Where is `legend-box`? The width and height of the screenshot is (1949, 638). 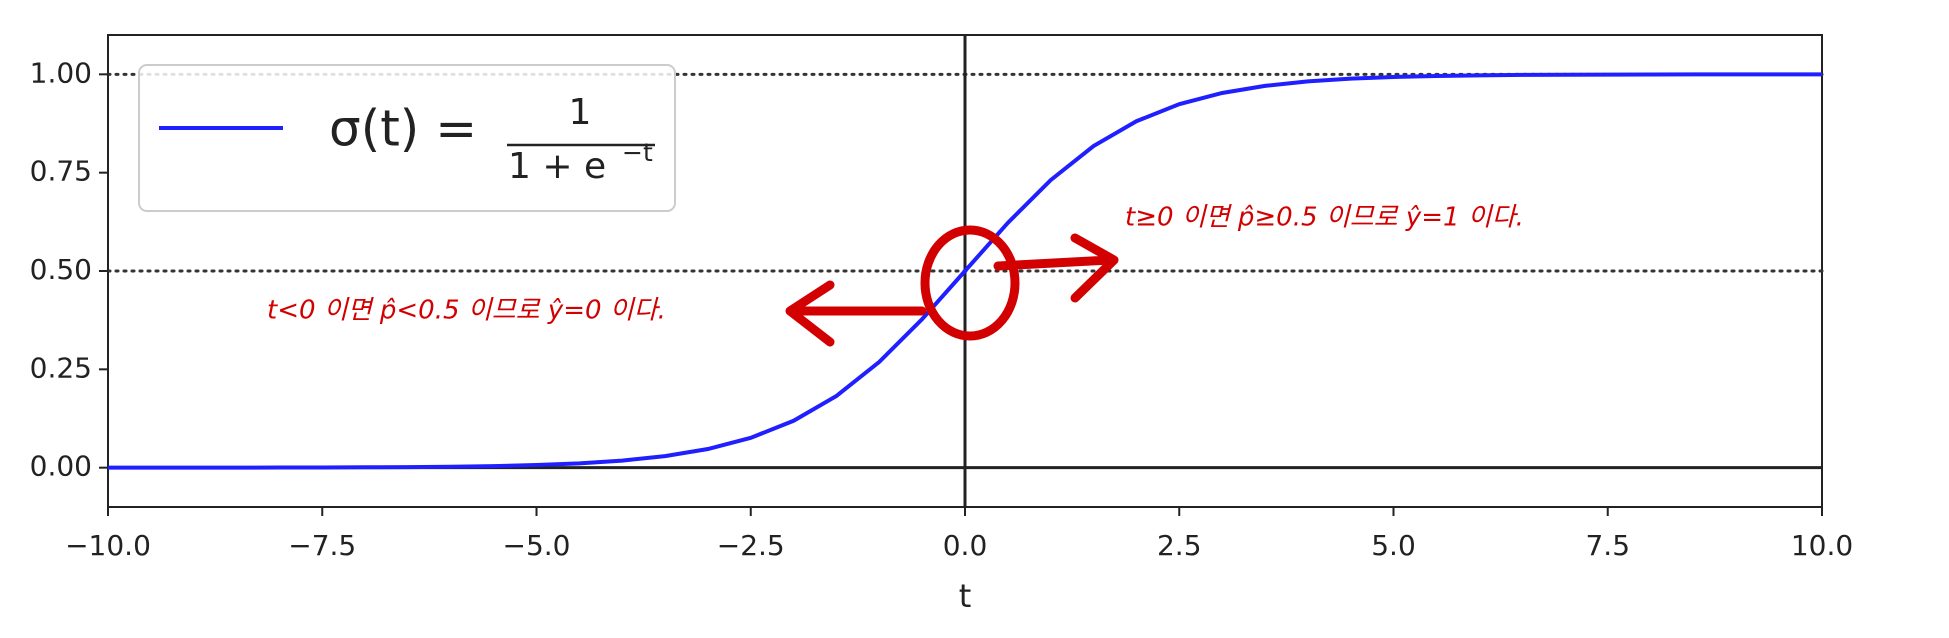
legend-box is located at coordinates (407, 138).